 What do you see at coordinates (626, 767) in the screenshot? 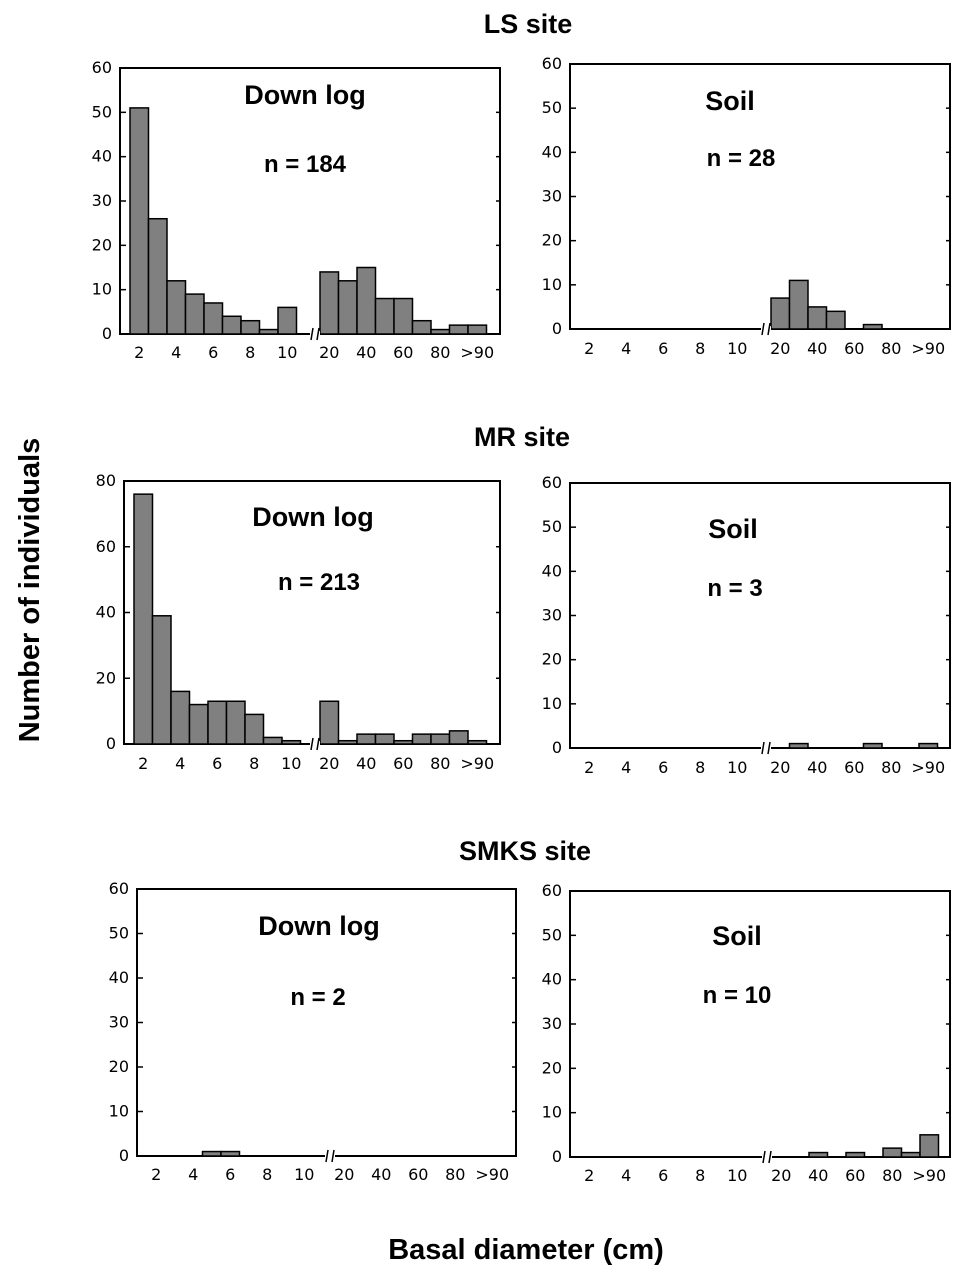
I see `x-tick-label: 4` at bounding box center [626, 767].